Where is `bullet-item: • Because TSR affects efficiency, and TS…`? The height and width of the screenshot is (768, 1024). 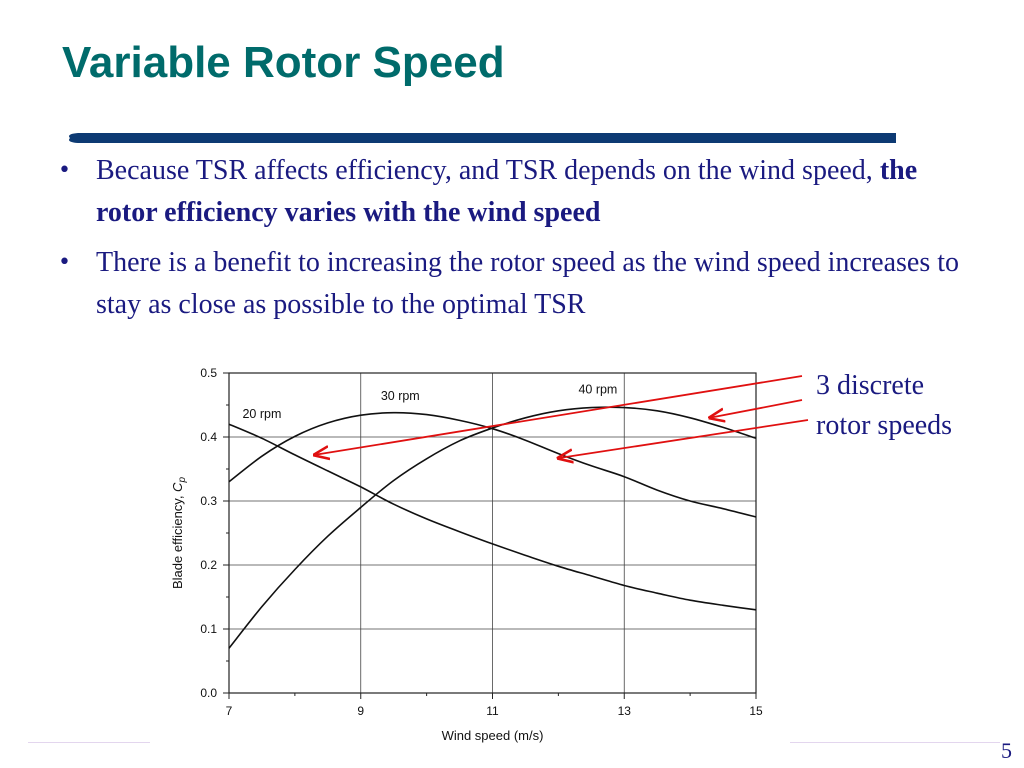
bullet-item: • Because TSR affects efficiency, and TS… is located at coordinates (518, 192).